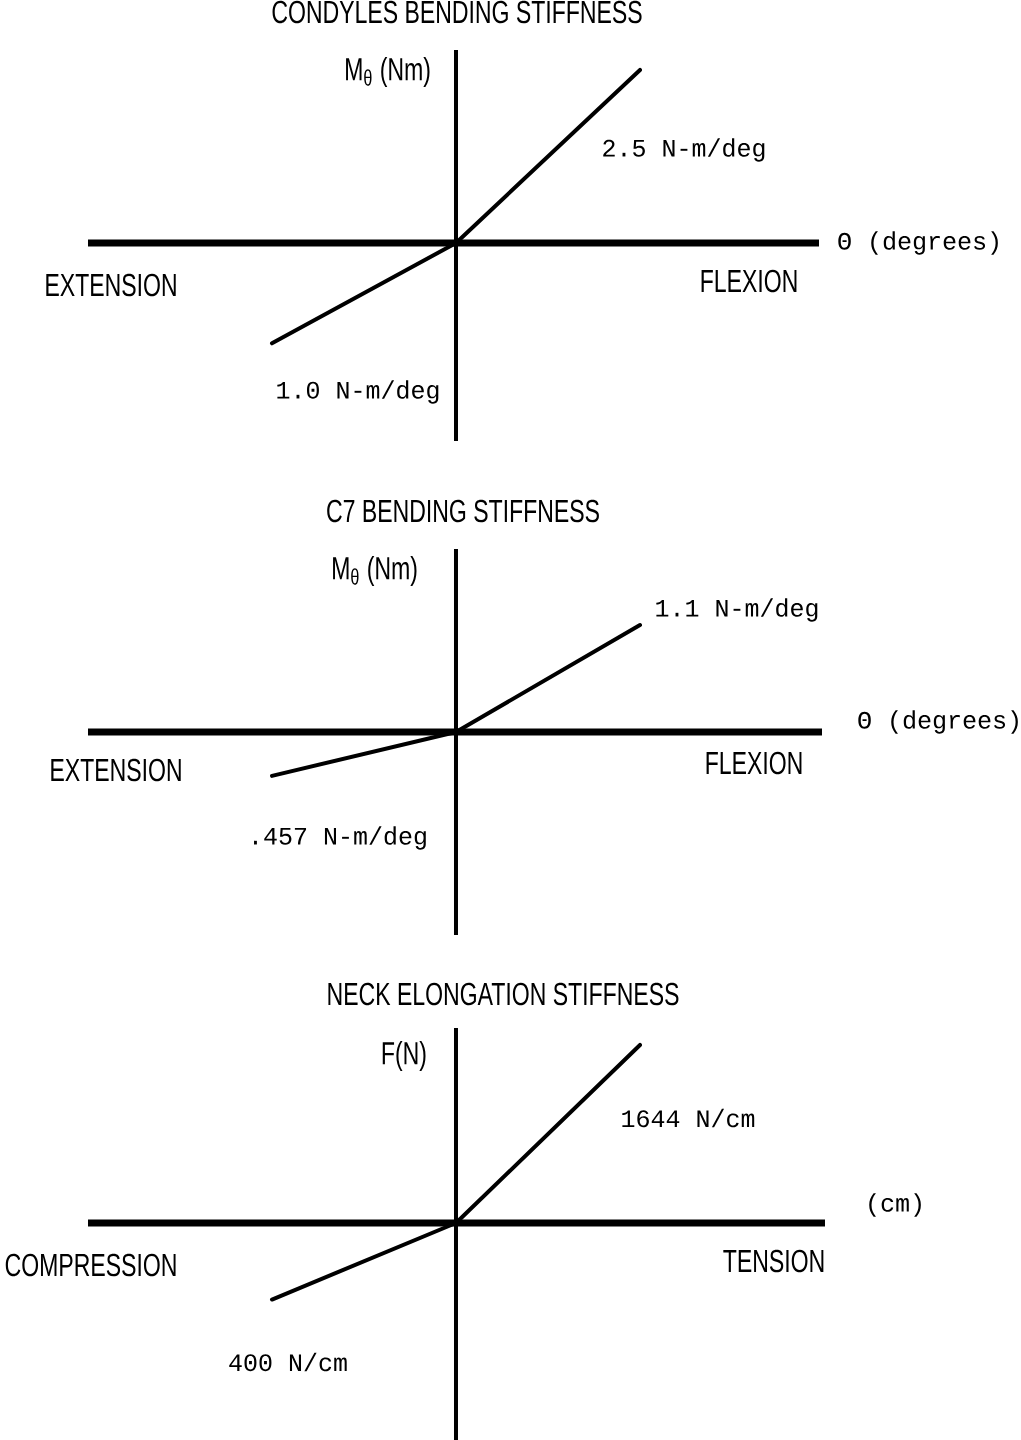 This screenshot has width=1021, height=1440. Describe the element at coordinates (503, 994) in the screenshot. I see `chart-title: NECK ELONGATION STIFFNESS` at that location.